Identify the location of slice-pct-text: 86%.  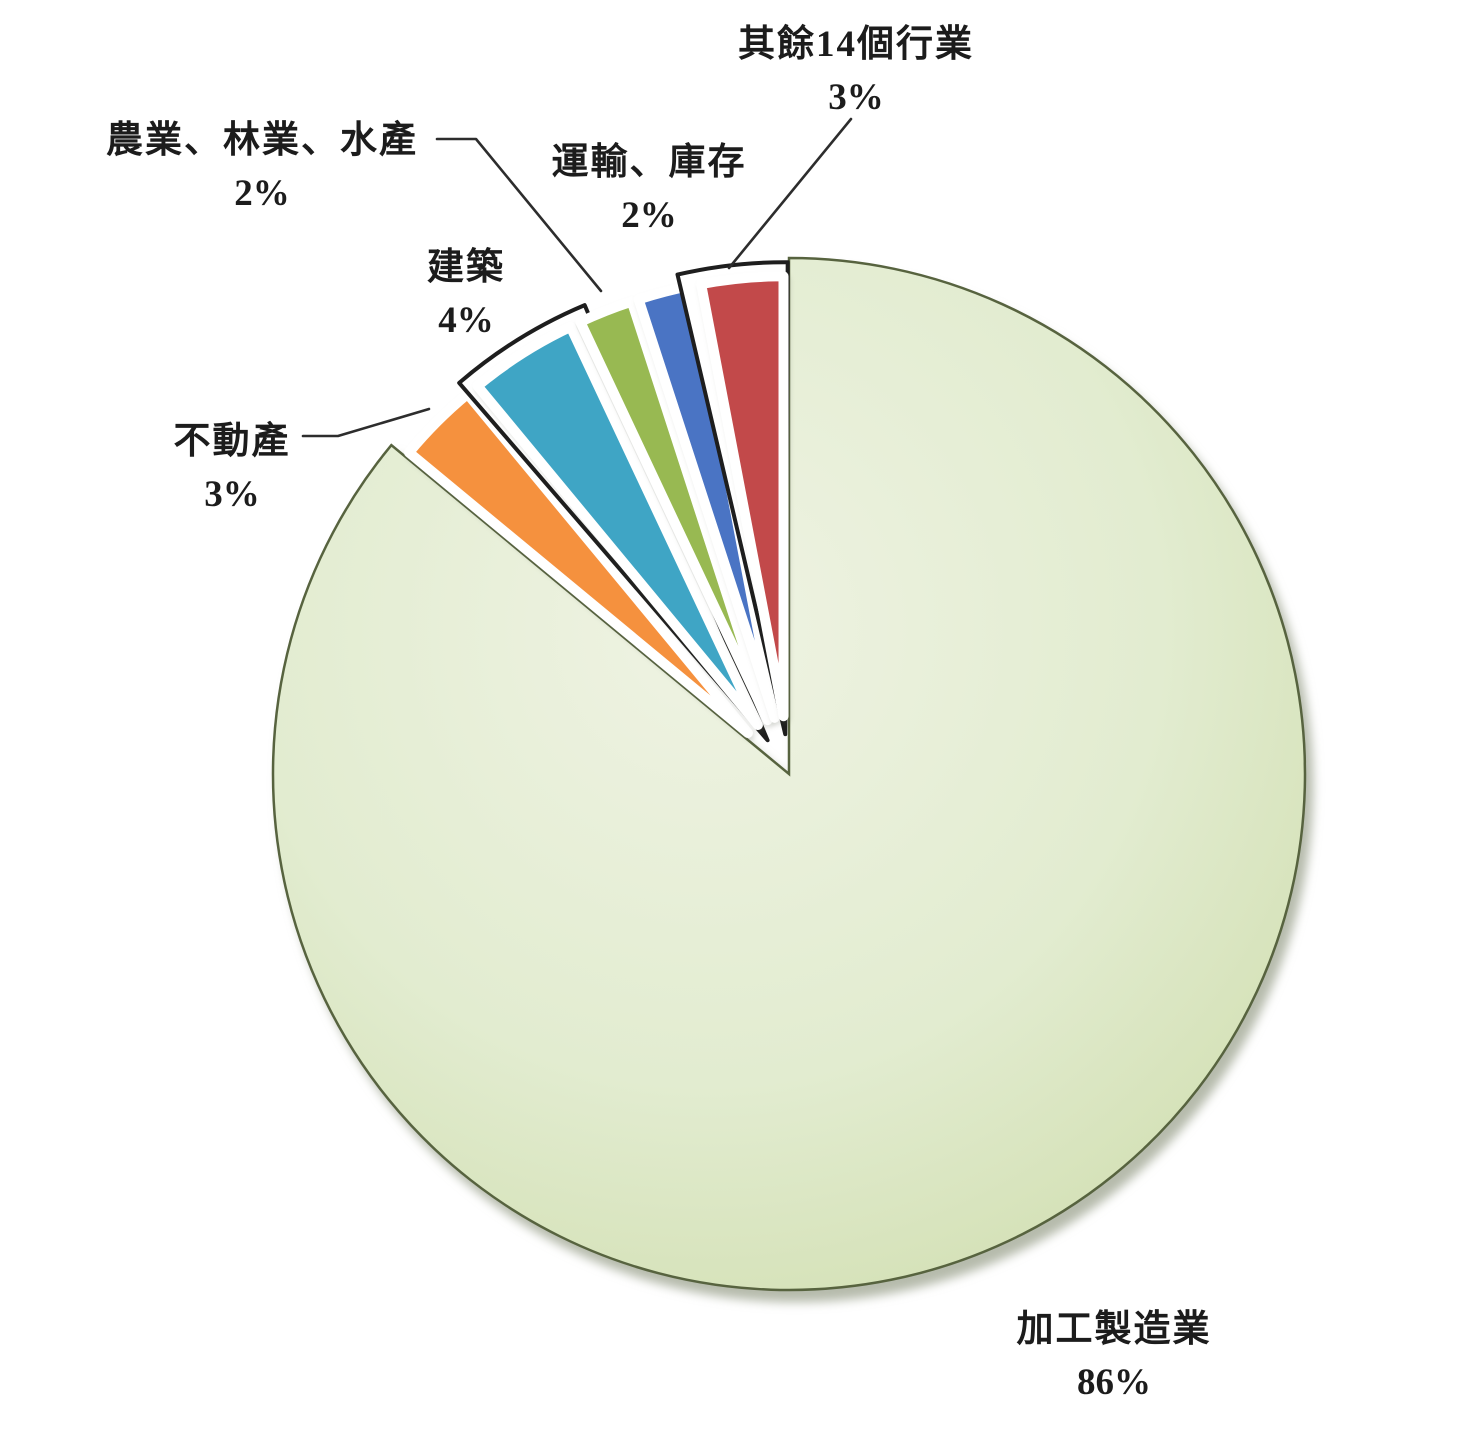
(1114, 1382).